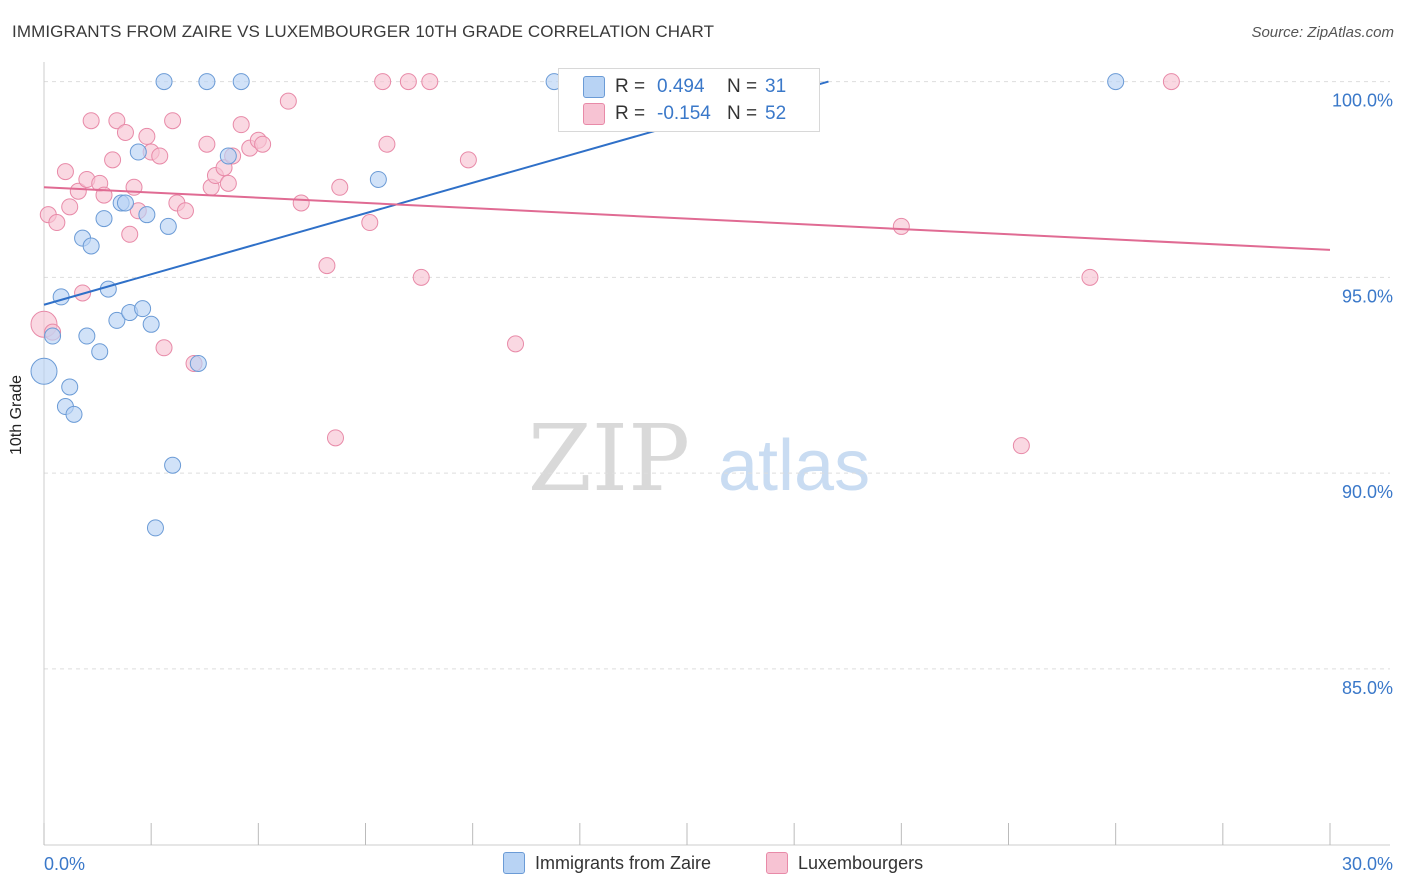 The height and width of the screenshot is (892, 1406). Describe the element at coordinates (689, 100) in the screenshot. I see `correlation-legend: R = 0.494 N = 31 R = -0.154 N = 52` at that location.